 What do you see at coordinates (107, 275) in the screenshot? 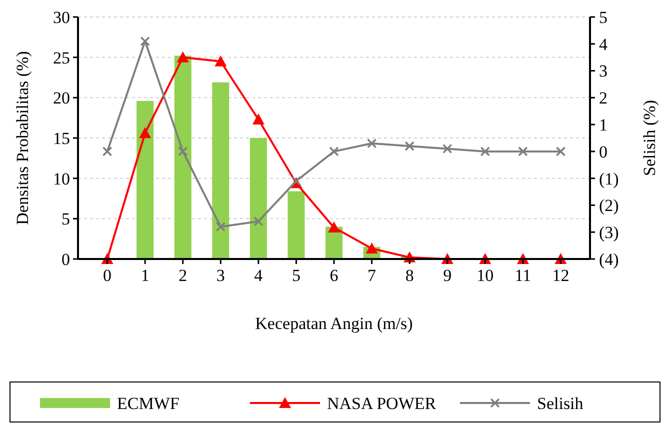
I see `x-tick-label: 0` at bounding box center [107, 275].